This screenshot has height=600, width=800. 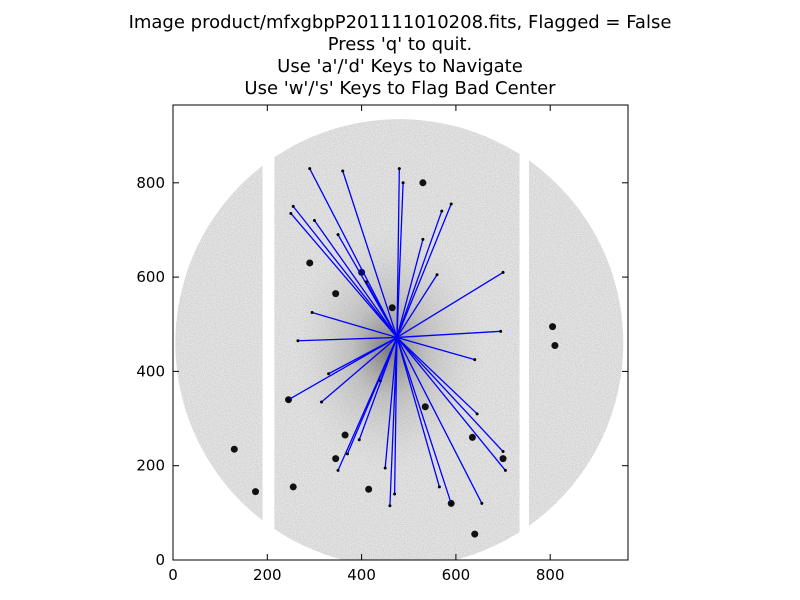 I want to click on y-tick-label-4: 800, so click(x=150, y=183).